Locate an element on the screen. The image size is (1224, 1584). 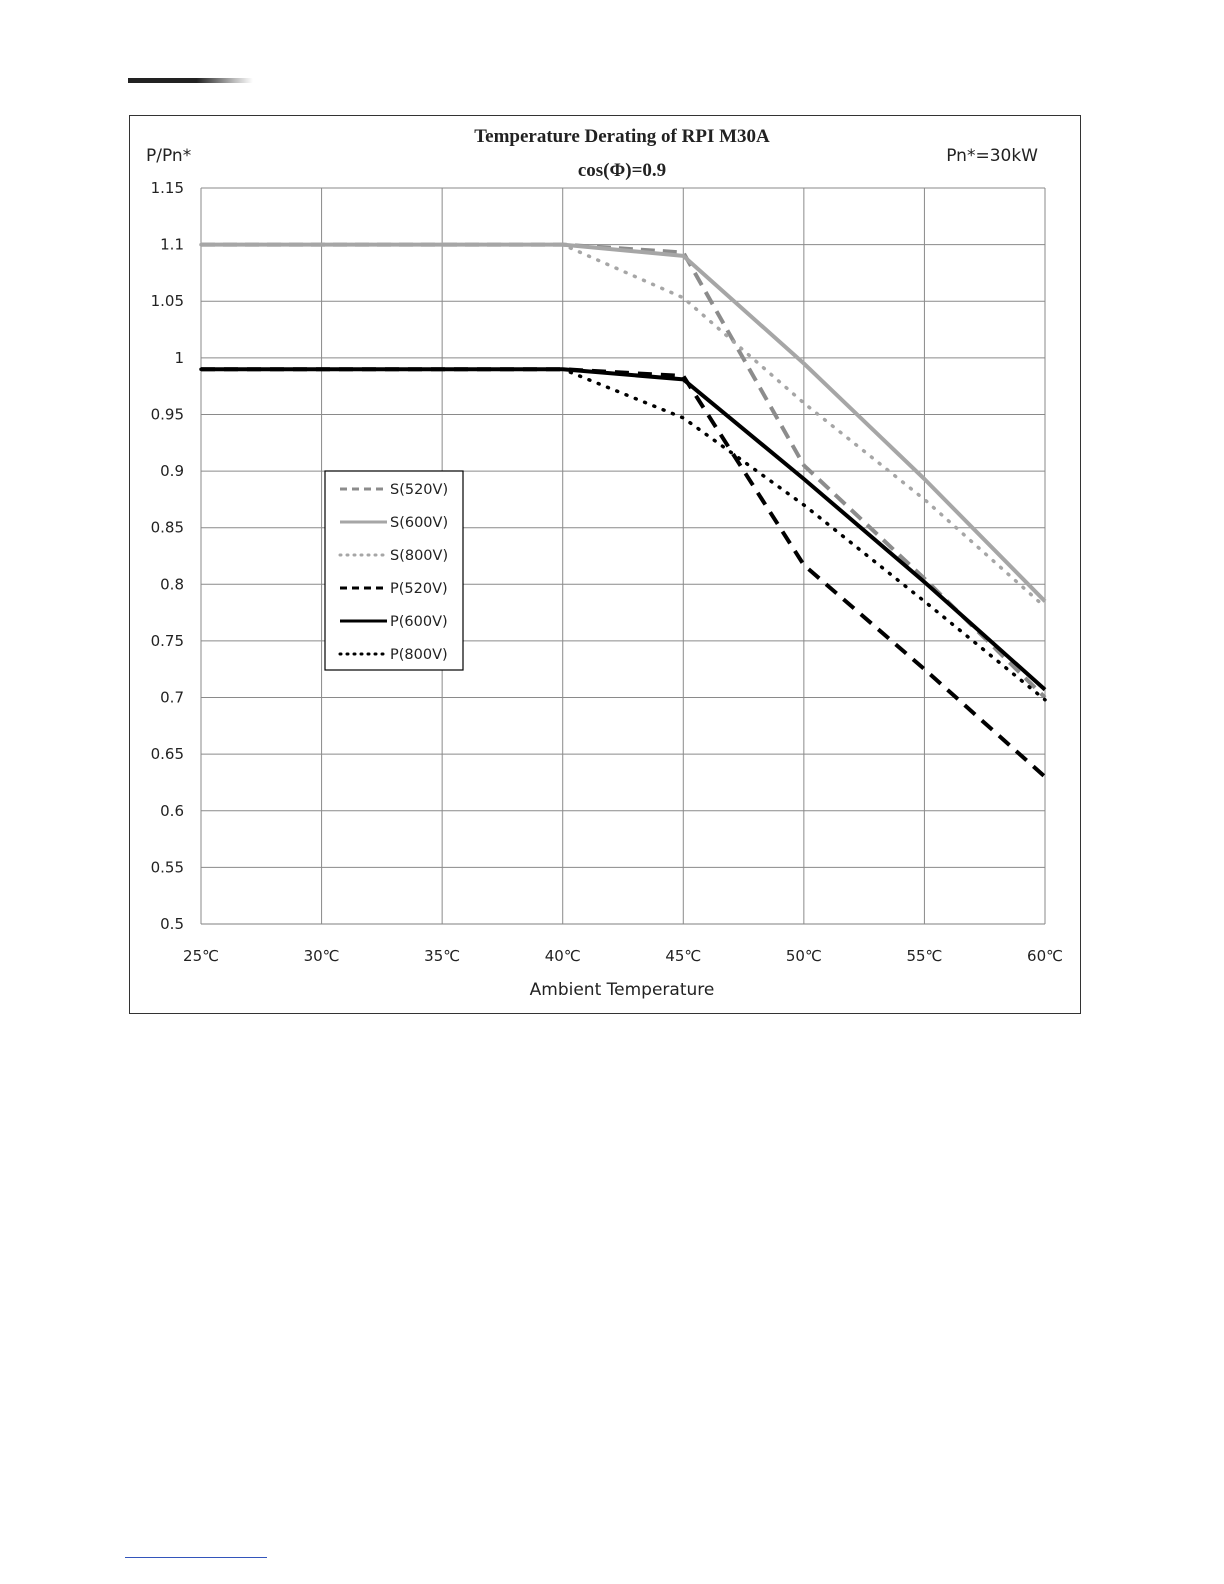
y-tick-label: 1.1 is located at coordinates (172, 245).